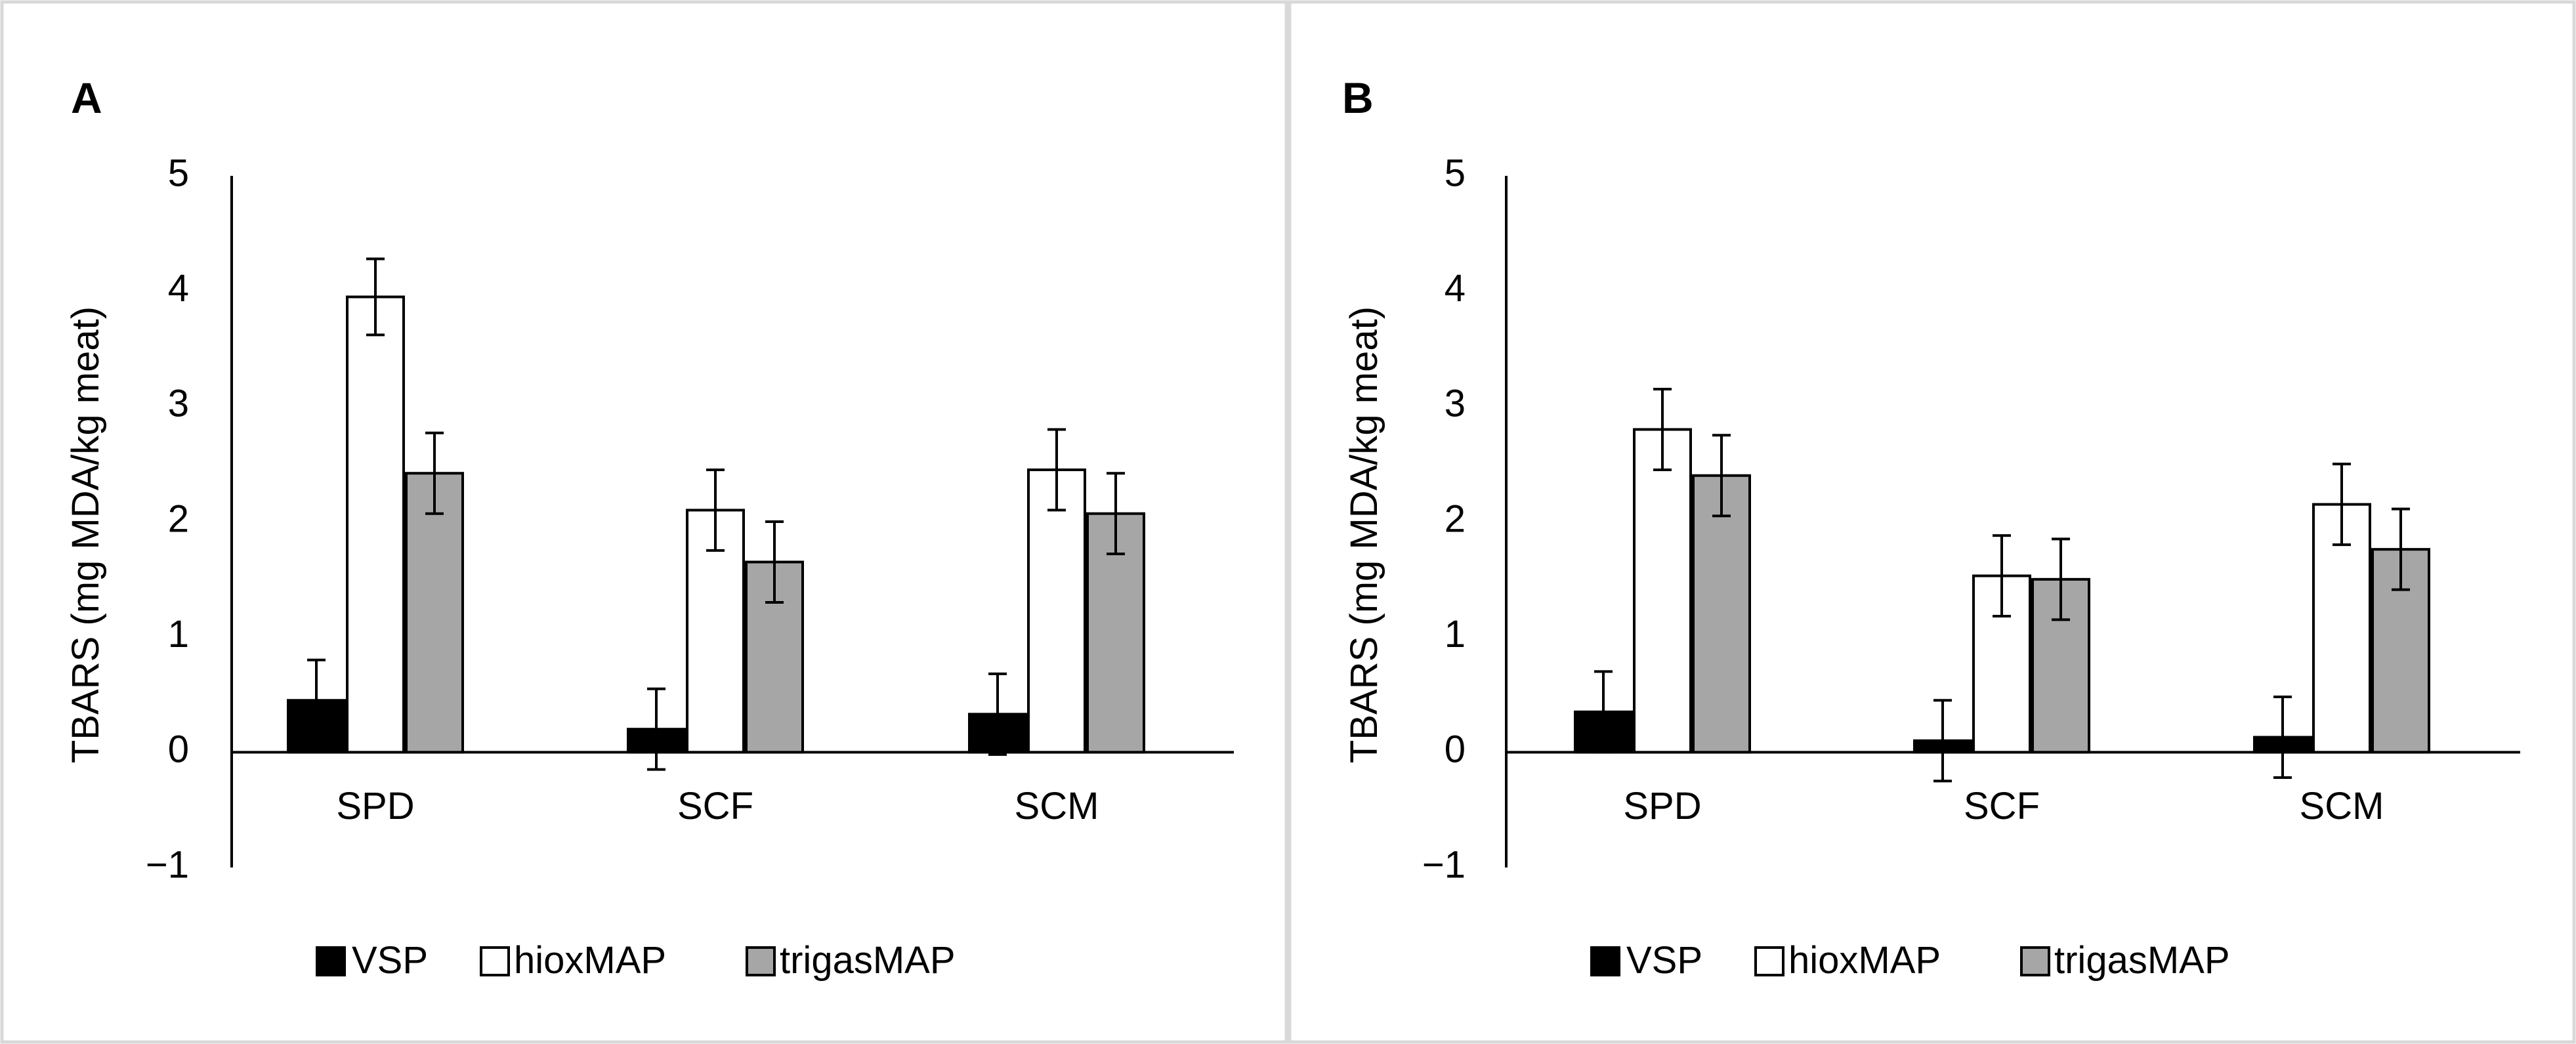 The width and height of the screenshot is (2576, 1044). I want to click on panel-b-error-bar-VSP-SCM, so click(2282, 737).